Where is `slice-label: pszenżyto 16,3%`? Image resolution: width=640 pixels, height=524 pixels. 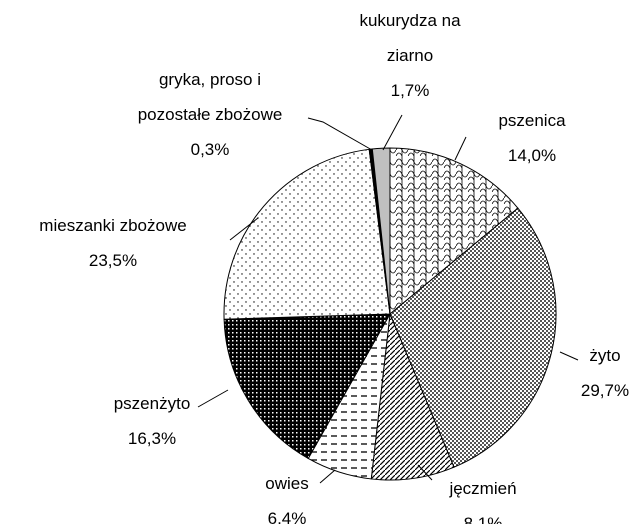 slice-label: pszenżyto 16,3% is located at coordinates (152, 421).